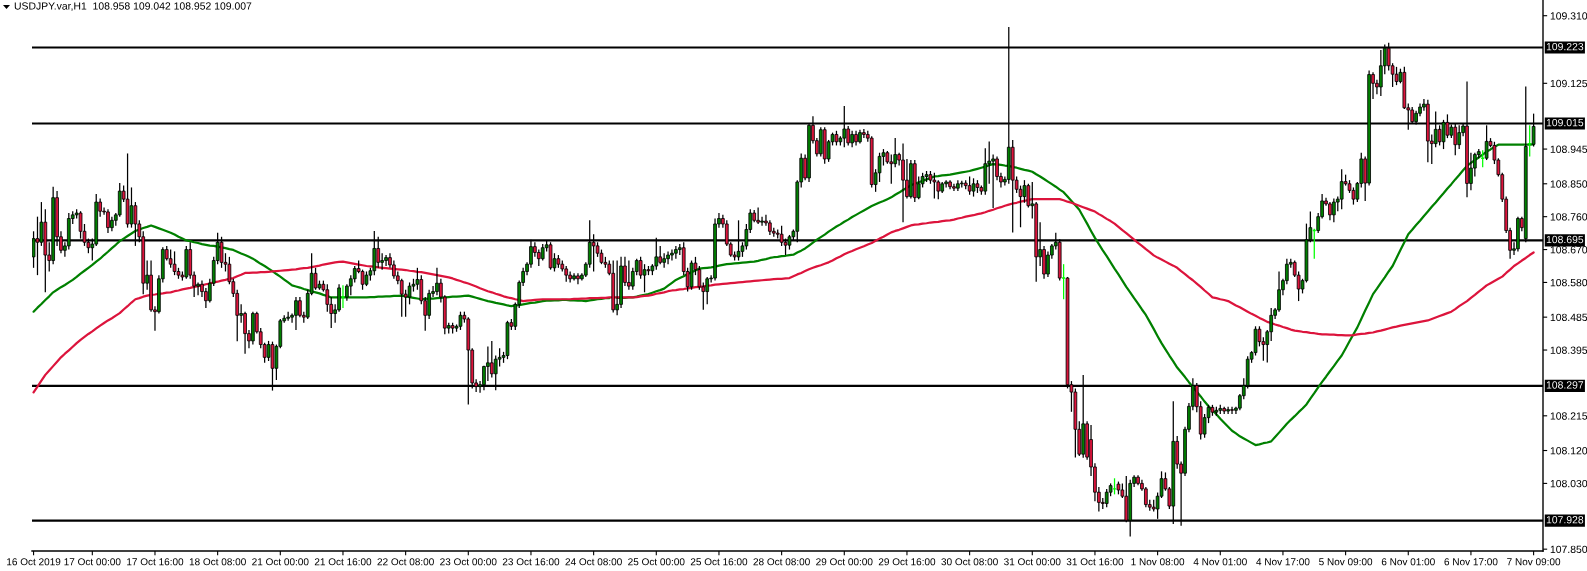  I want to click on x-tick-label: 6 Nov 01:00, so click(1408, 562).